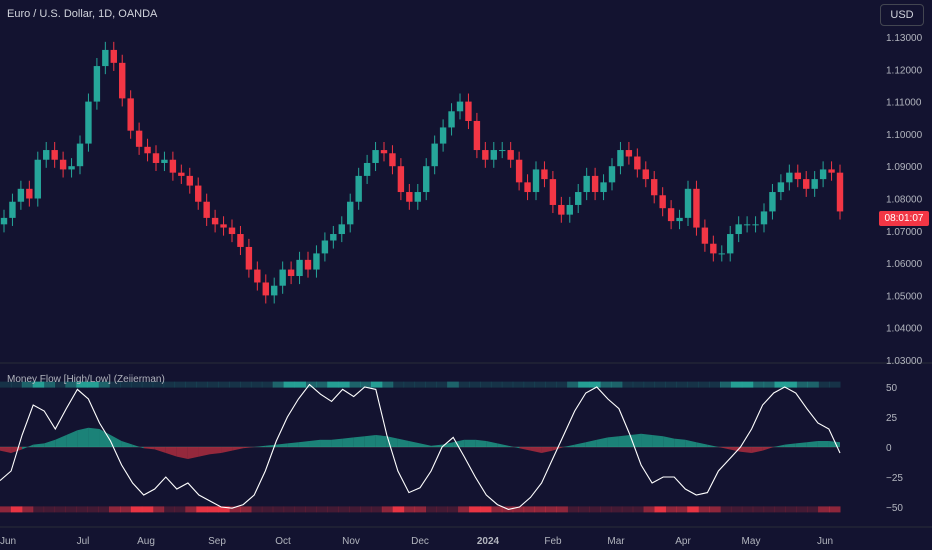 The width and height of the screenshot is (932, 550). What do you see at coordinates (894, 478) in the screenshot?
I see `indicator-tick-label: −25` at bounding box center [894, 478].